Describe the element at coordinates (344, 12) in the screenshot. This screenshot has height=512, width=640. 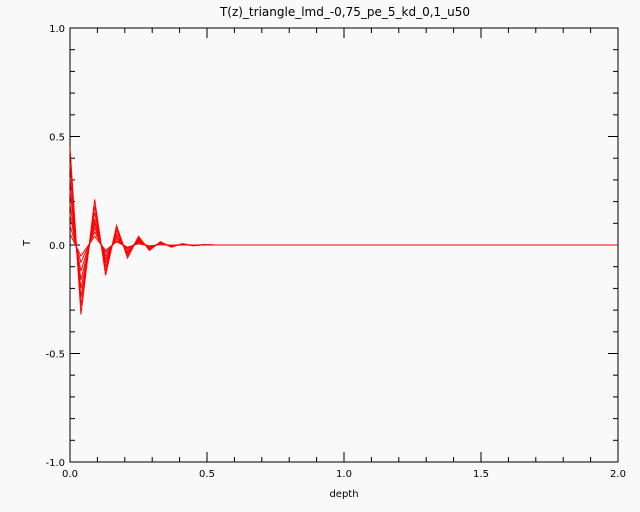
I see `chart-title: T(z)_triangle_lmd_-0,75_pe_5_kd_0,1_u50` at that location.